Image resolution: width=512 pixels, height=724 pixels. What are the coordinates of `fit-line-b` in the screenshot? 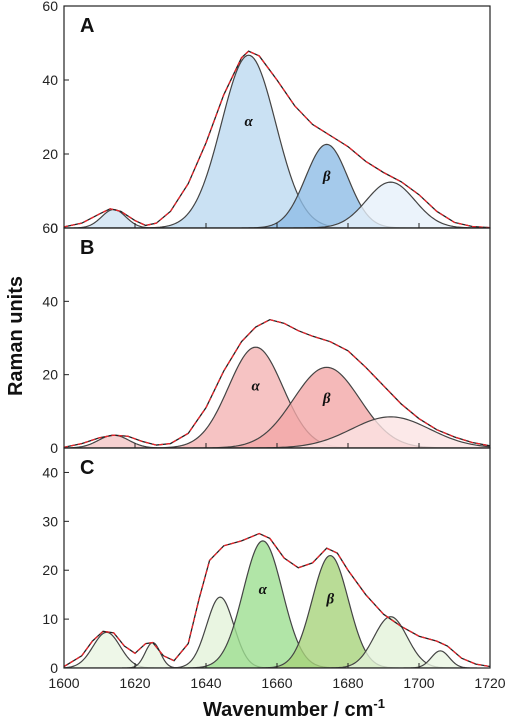 It's located at (277, 383).